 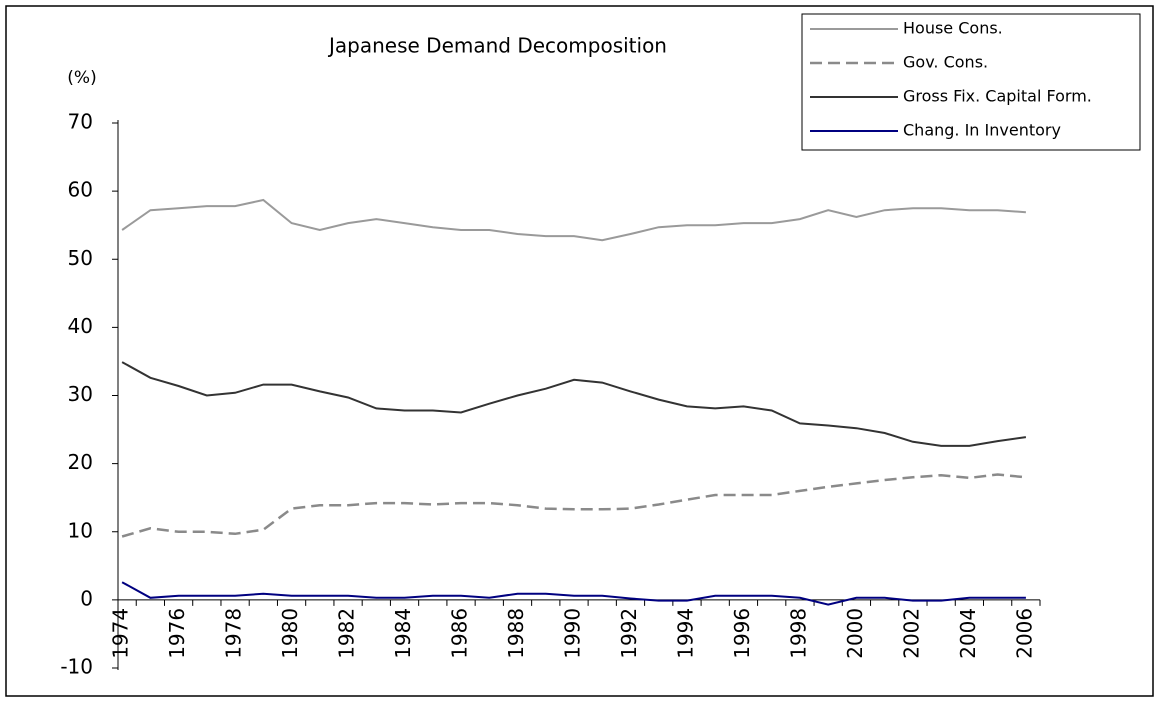 I want to click on x-tick-label: 1980, so click(x=290, y=633).